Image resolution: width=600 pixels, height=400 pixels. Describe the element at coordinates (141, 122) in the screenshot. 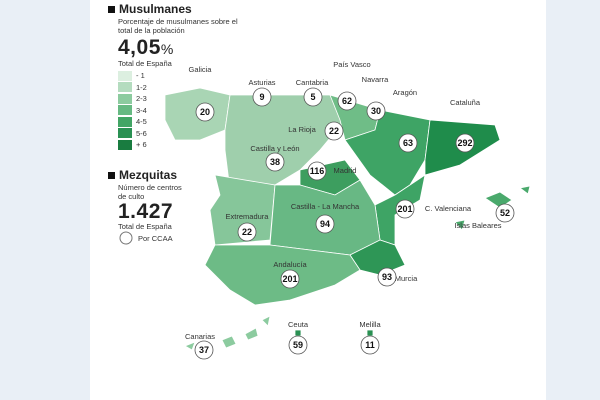

I see `legend-label: 4-5` at that location.